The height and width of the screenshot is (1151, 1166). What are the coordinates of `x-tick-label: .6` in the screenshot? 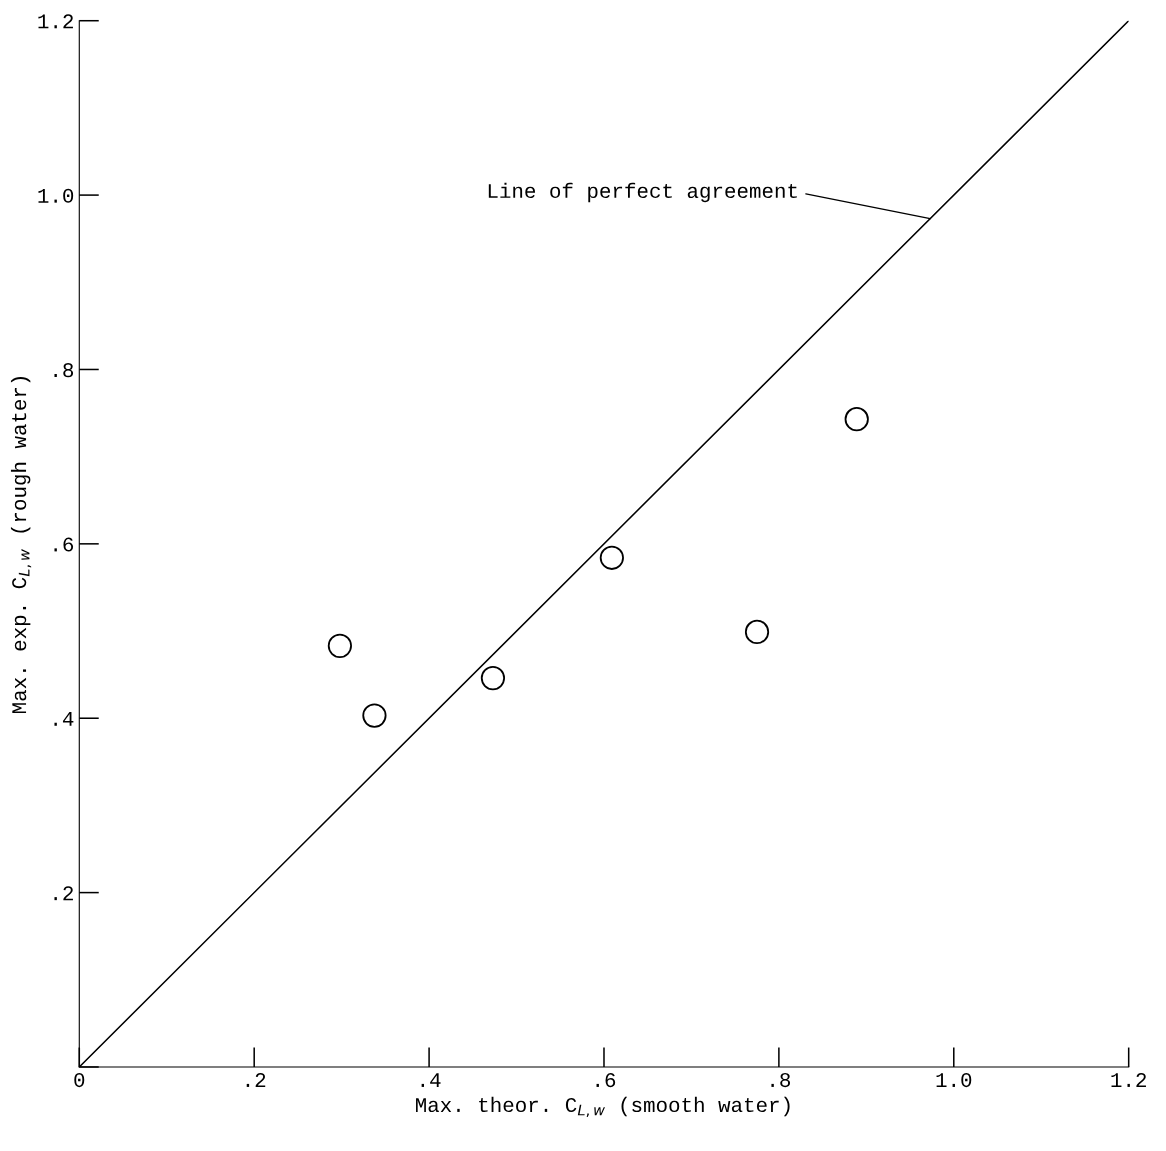 It's located at (606, 1080).